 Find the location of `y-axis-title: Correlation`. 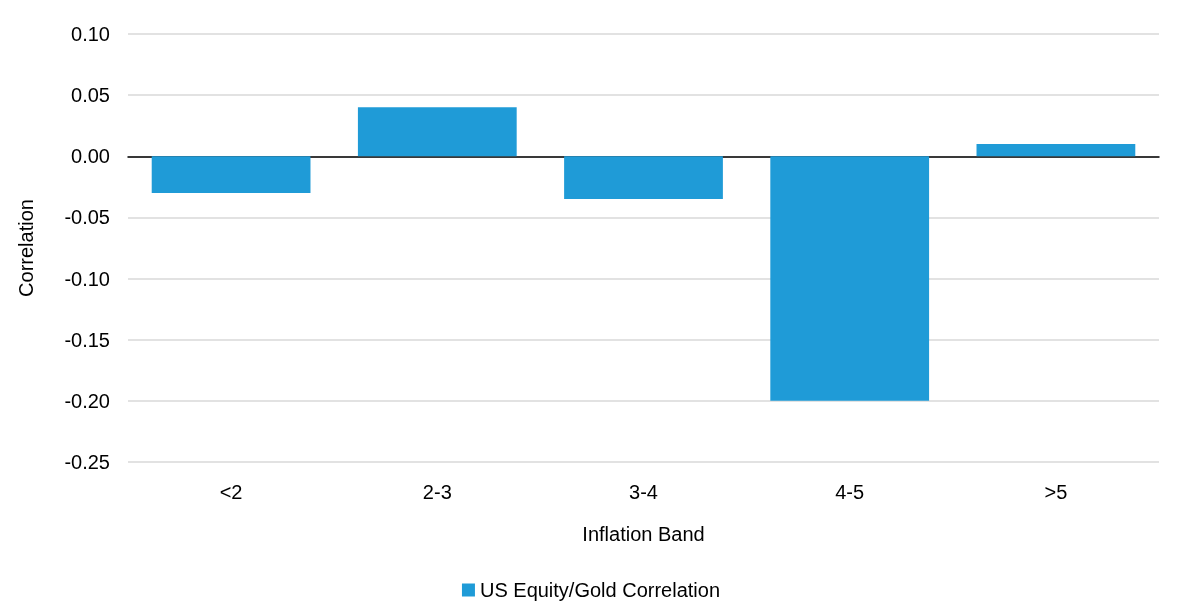

y-axis-title: Correlation is located at coordinates (26, 248).